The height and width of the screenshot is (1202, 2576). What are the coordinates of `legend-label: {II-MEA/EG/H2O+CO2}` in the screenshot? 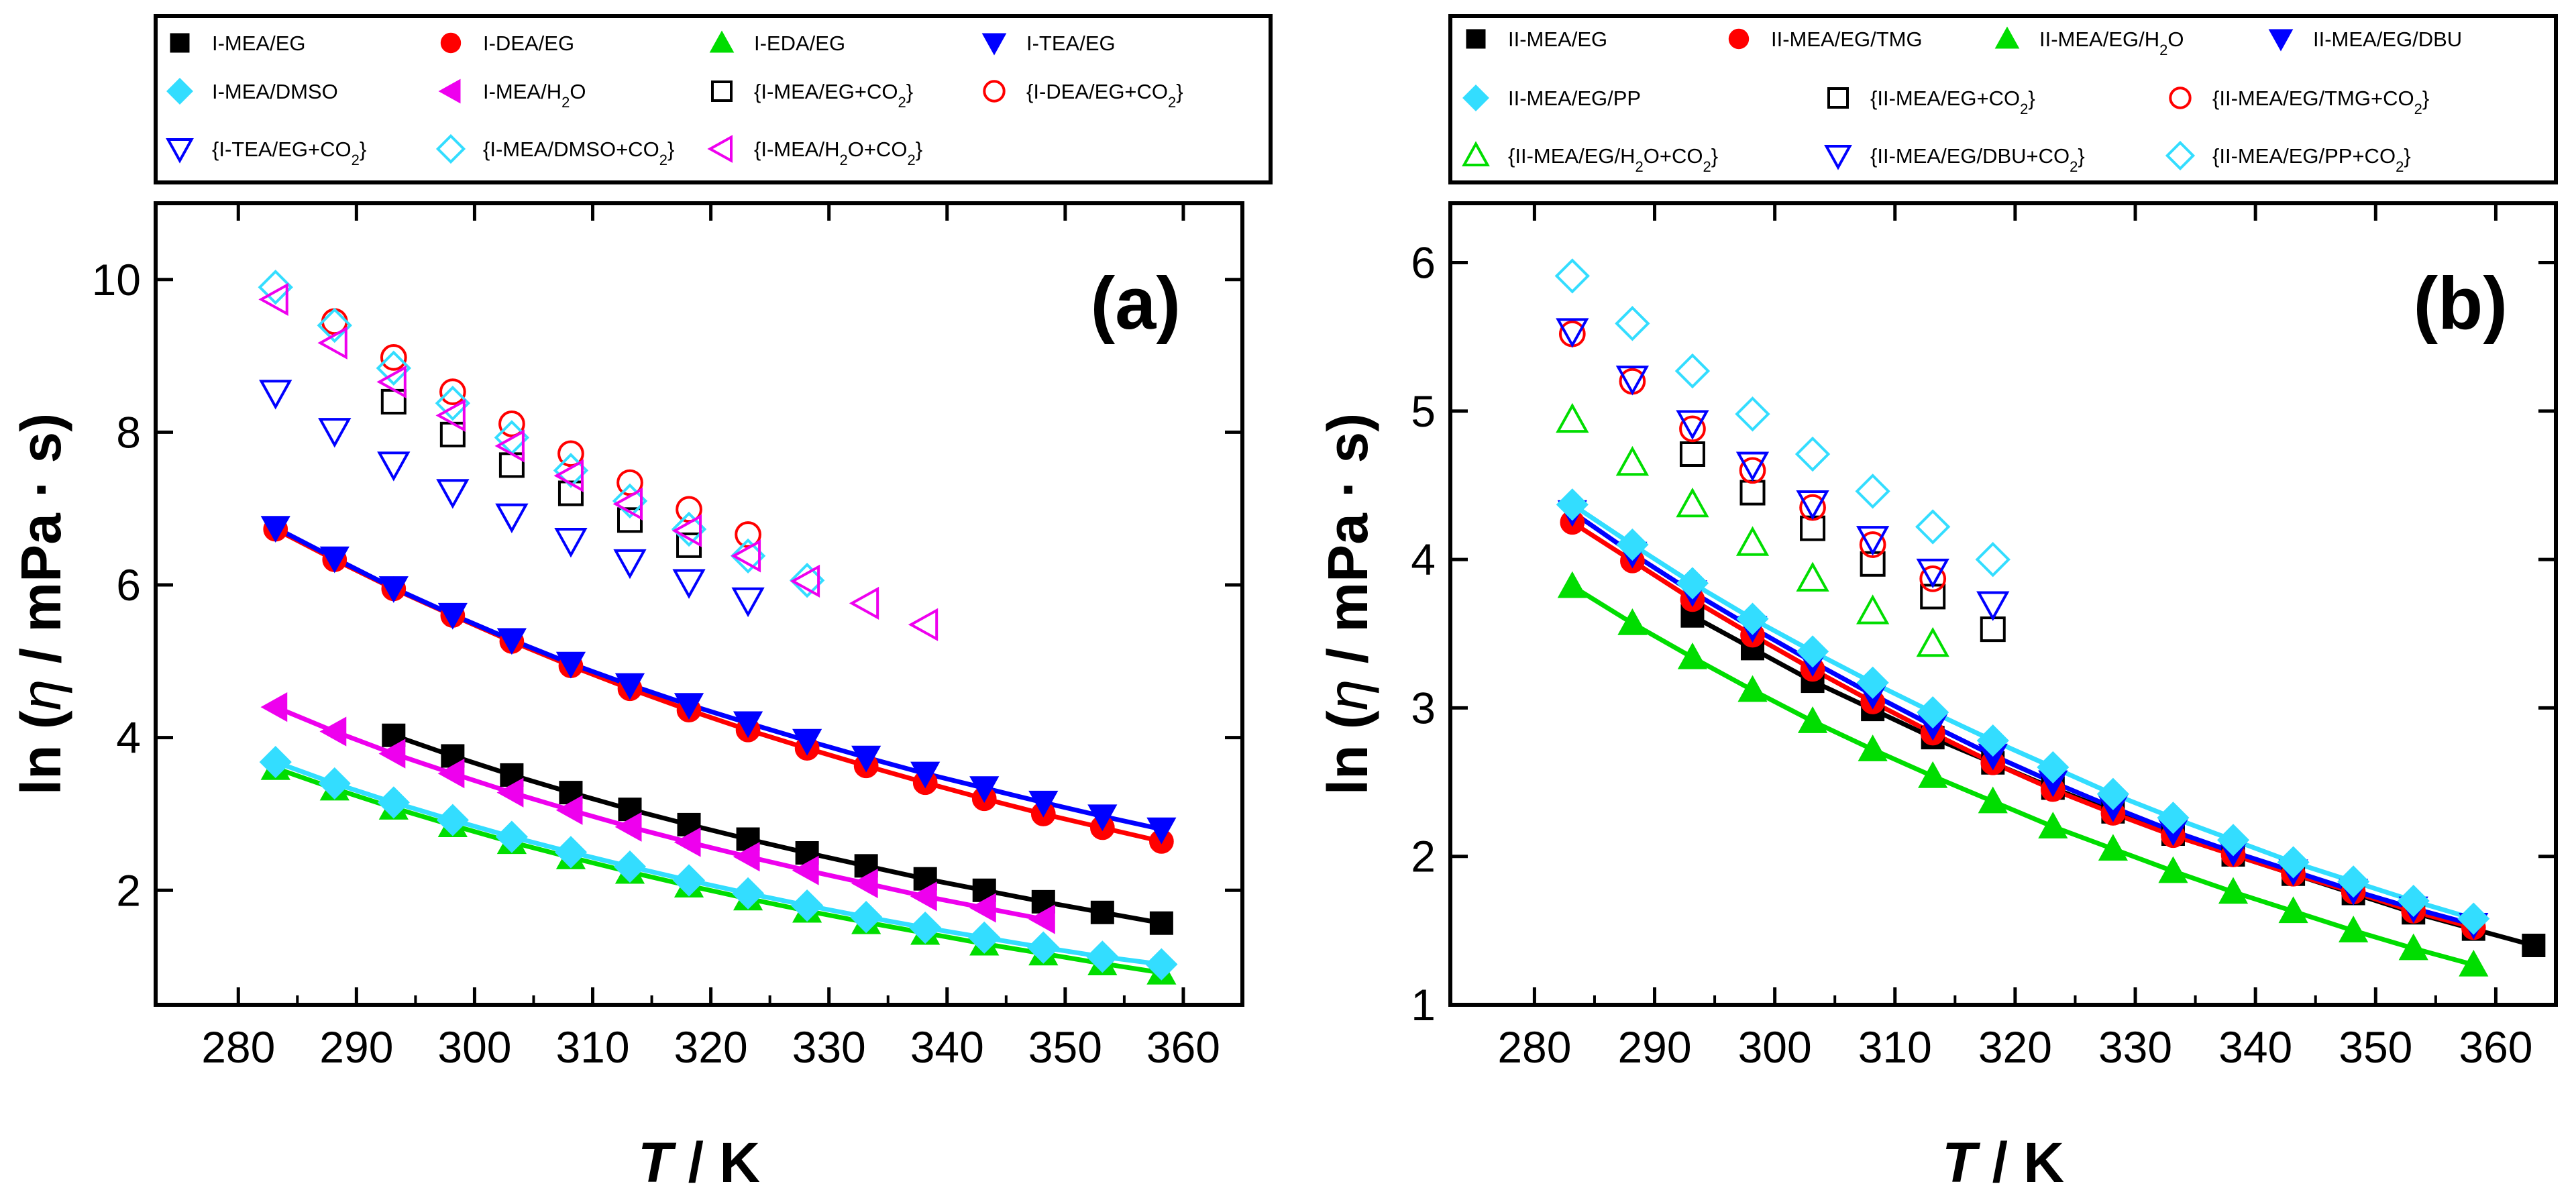 It's located at (1613, 159).